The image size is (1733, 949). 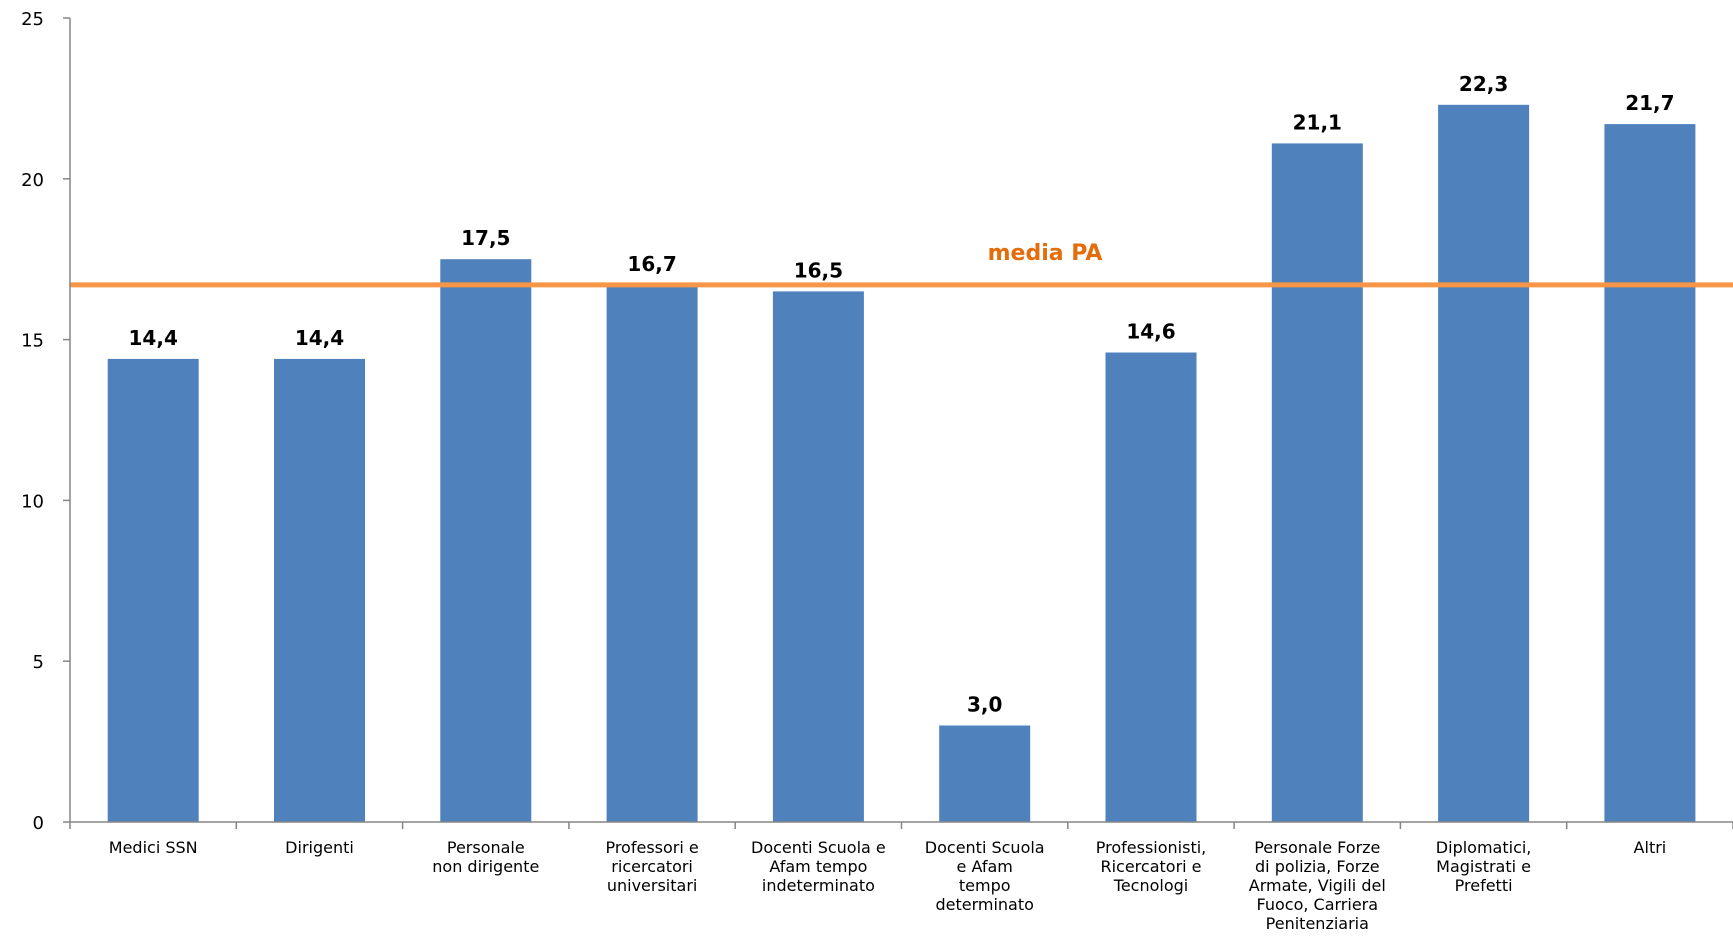 I want to click on y-tick-label: 0, so click(x=38, y=823).